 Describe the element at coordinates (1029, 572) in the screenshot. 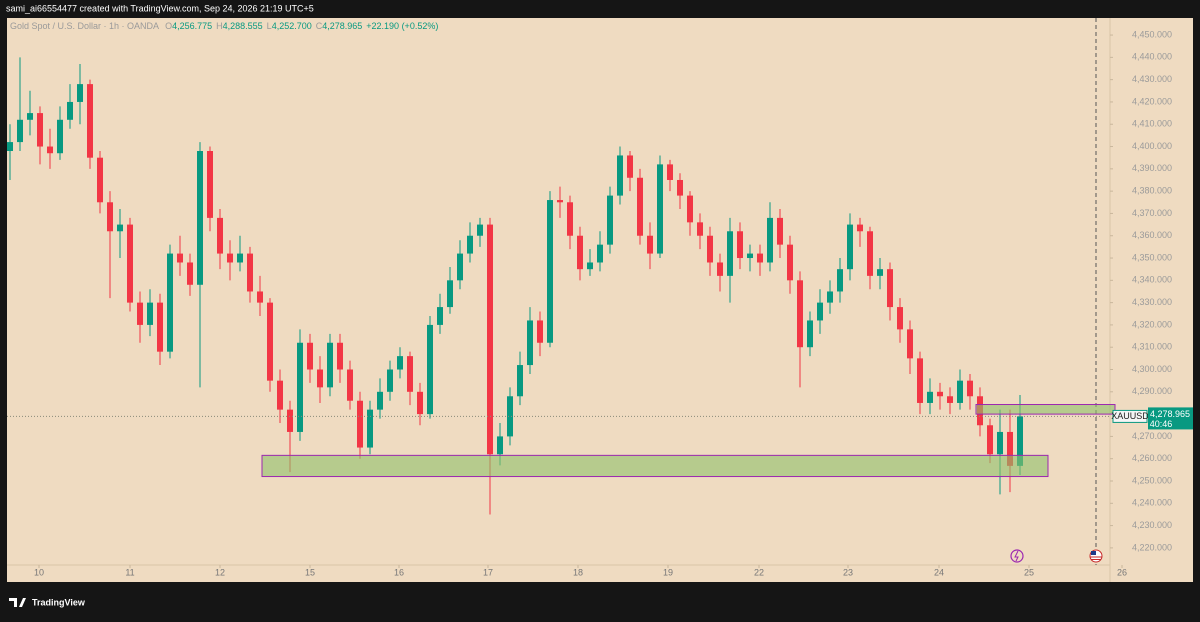

I see `x-tick-label: 25` at that location.